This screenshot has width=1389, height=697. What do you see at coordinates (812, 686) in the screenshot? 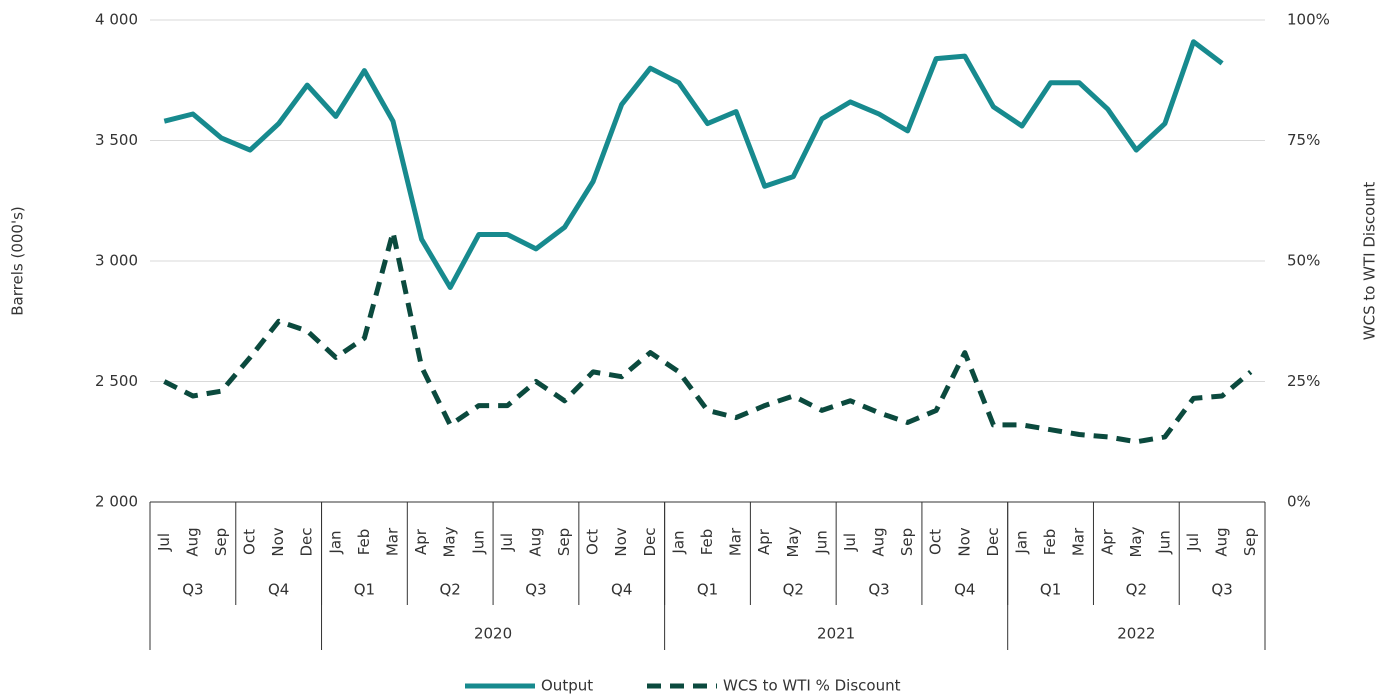
I see `legend-label: WCS to WTI % Discount` at bounding box center [812, 686].